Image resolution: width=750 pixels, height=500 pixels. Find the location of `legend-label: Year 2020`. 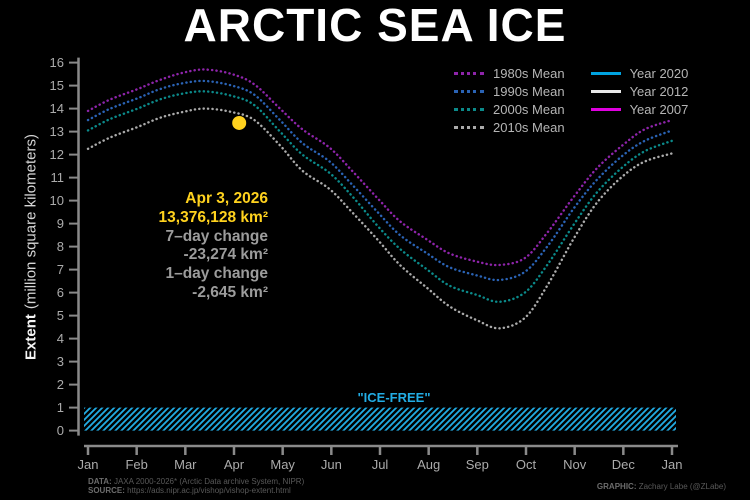

legend-label: Year 2020 is located at coordinates (659, 73).